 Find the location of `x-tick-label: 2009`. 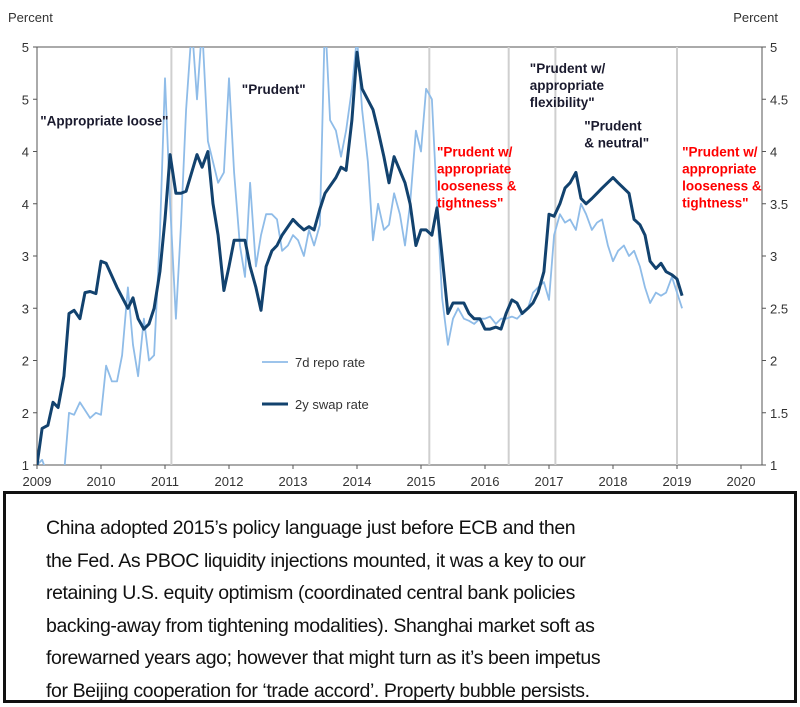

x-tick-label: 2009 is located at coordinates (37, 481).